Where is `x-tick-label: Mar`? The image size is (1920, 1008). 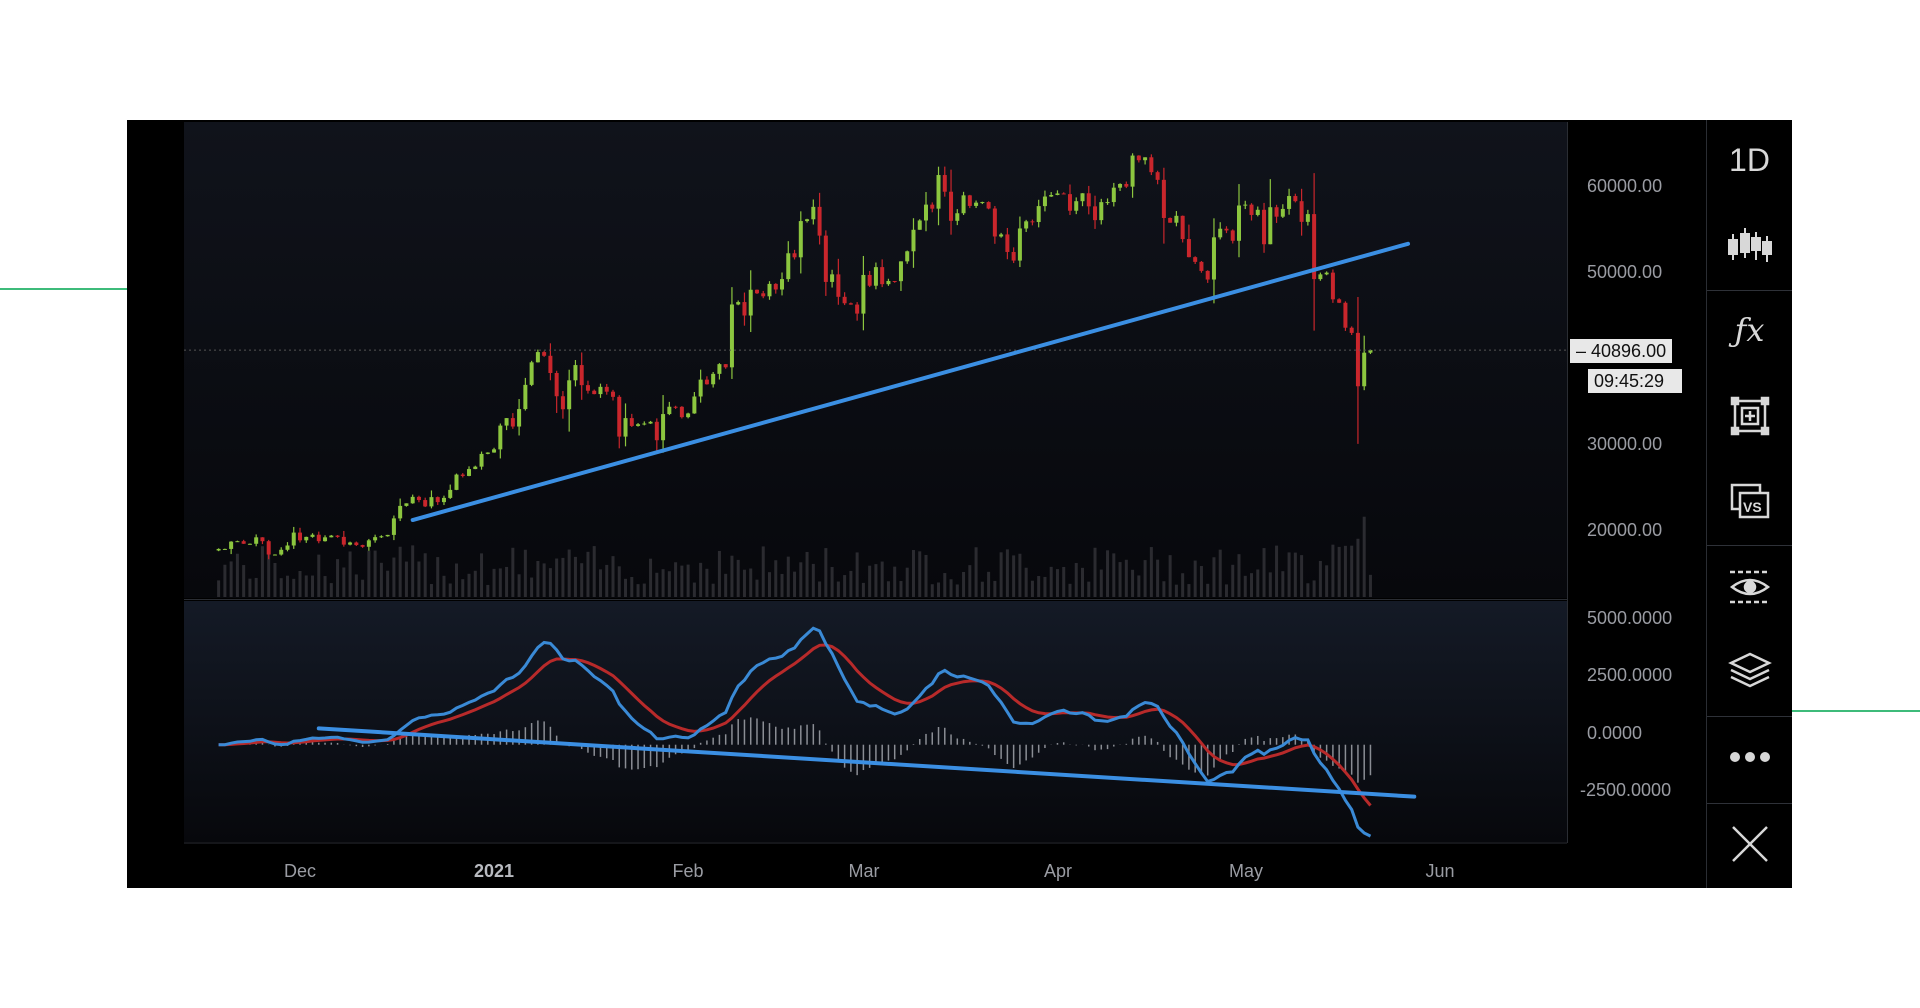
x-tick-label: Mar is located at coordinates (864, 871).